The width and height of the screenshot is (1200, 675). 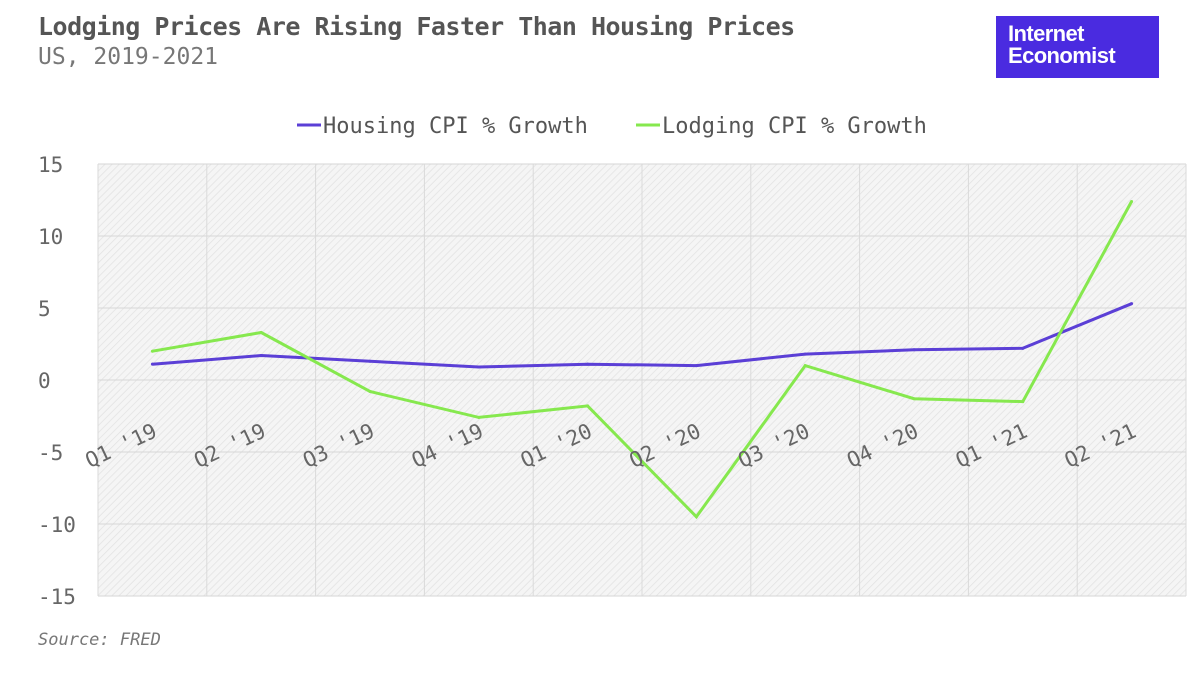 What do you see at coordinates (44, 381) in the screenshot?
I see `y-tick-label: 0` at bounding box center [44, 381].